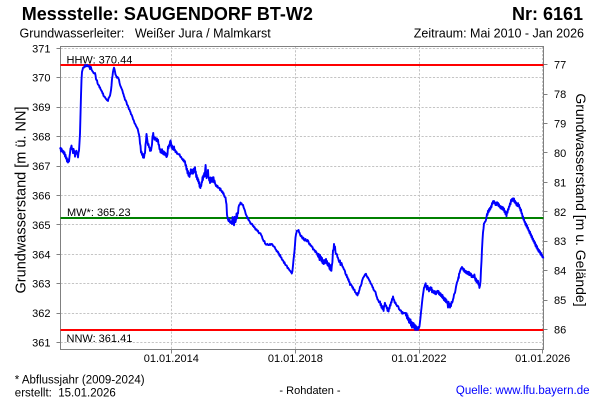 The height and width of the screenshot is (400, 600). Describe the element at coordinates (560, 183) in the screenshot. I see `svg-text: 81` at that location.